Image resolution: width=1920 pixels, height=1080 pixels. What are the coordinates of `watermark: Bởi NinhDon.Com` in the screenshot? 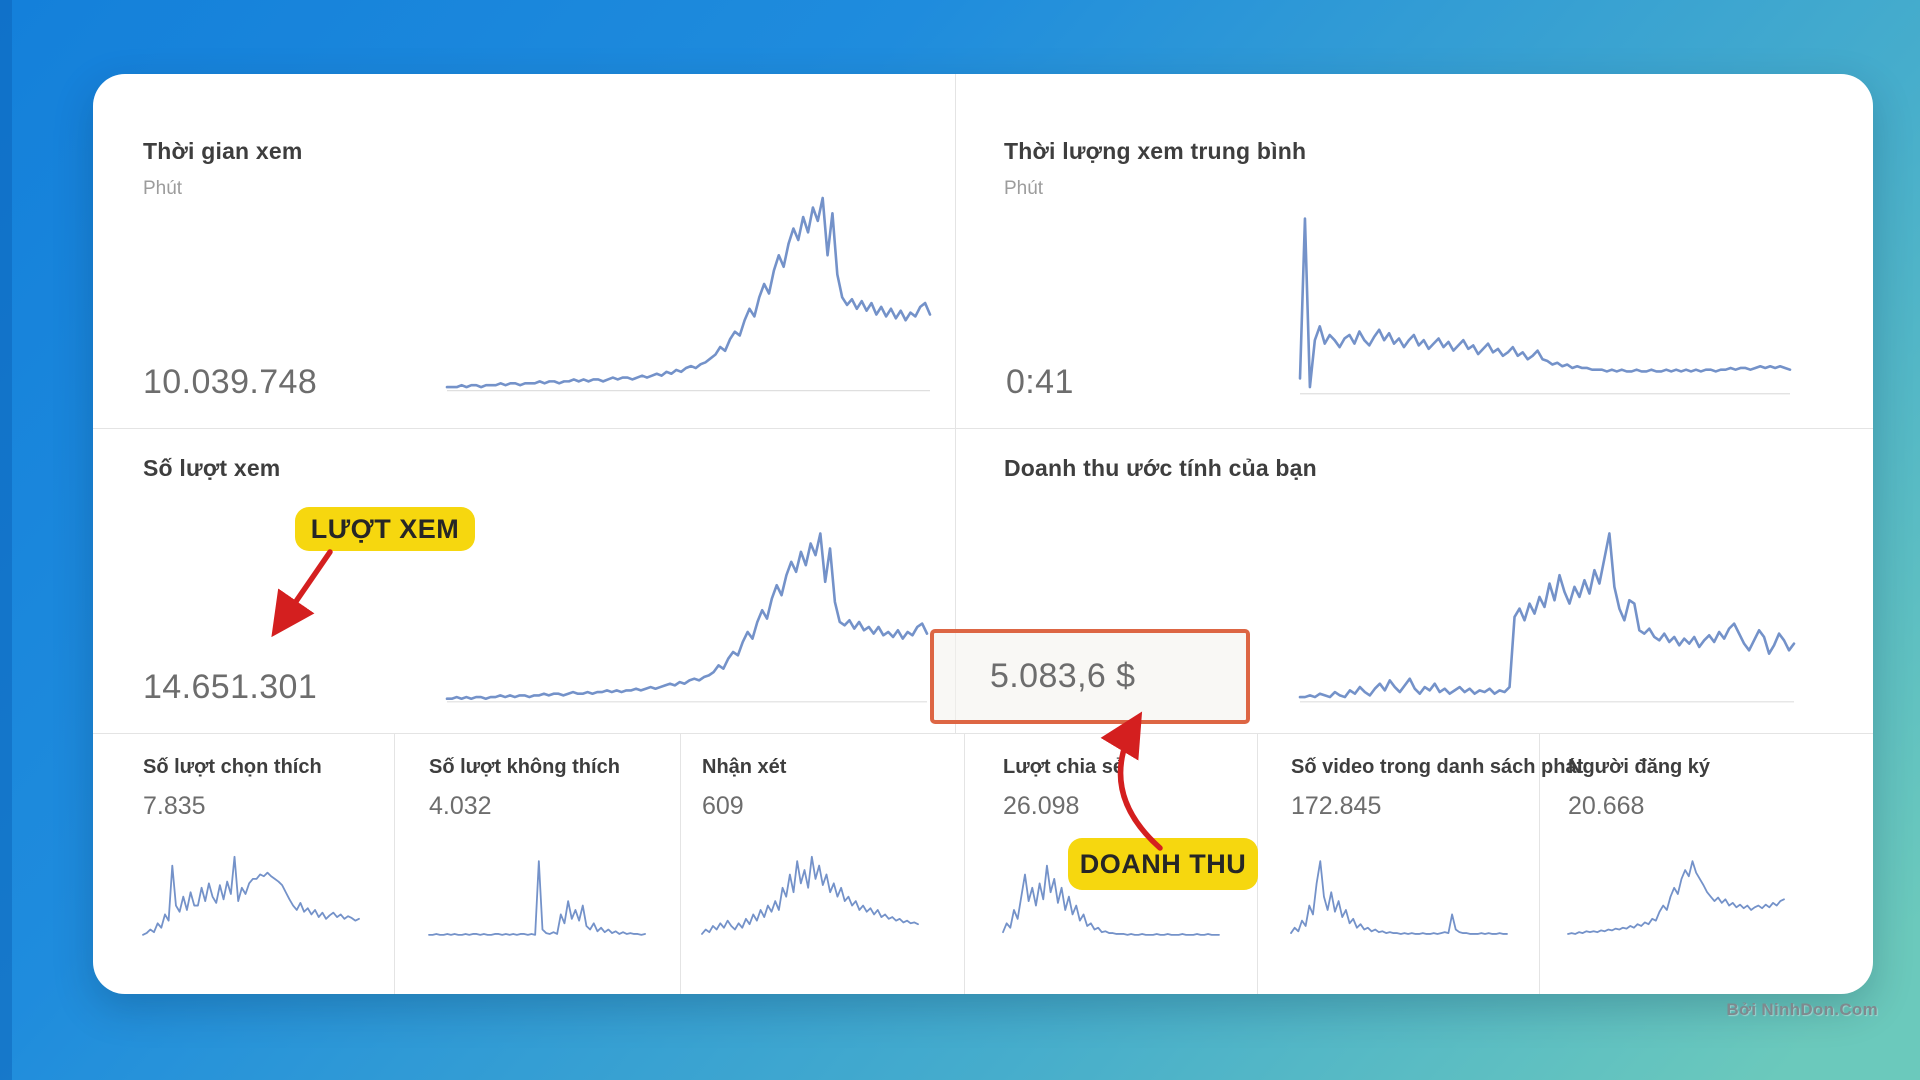 It's located at (1802, 1009).